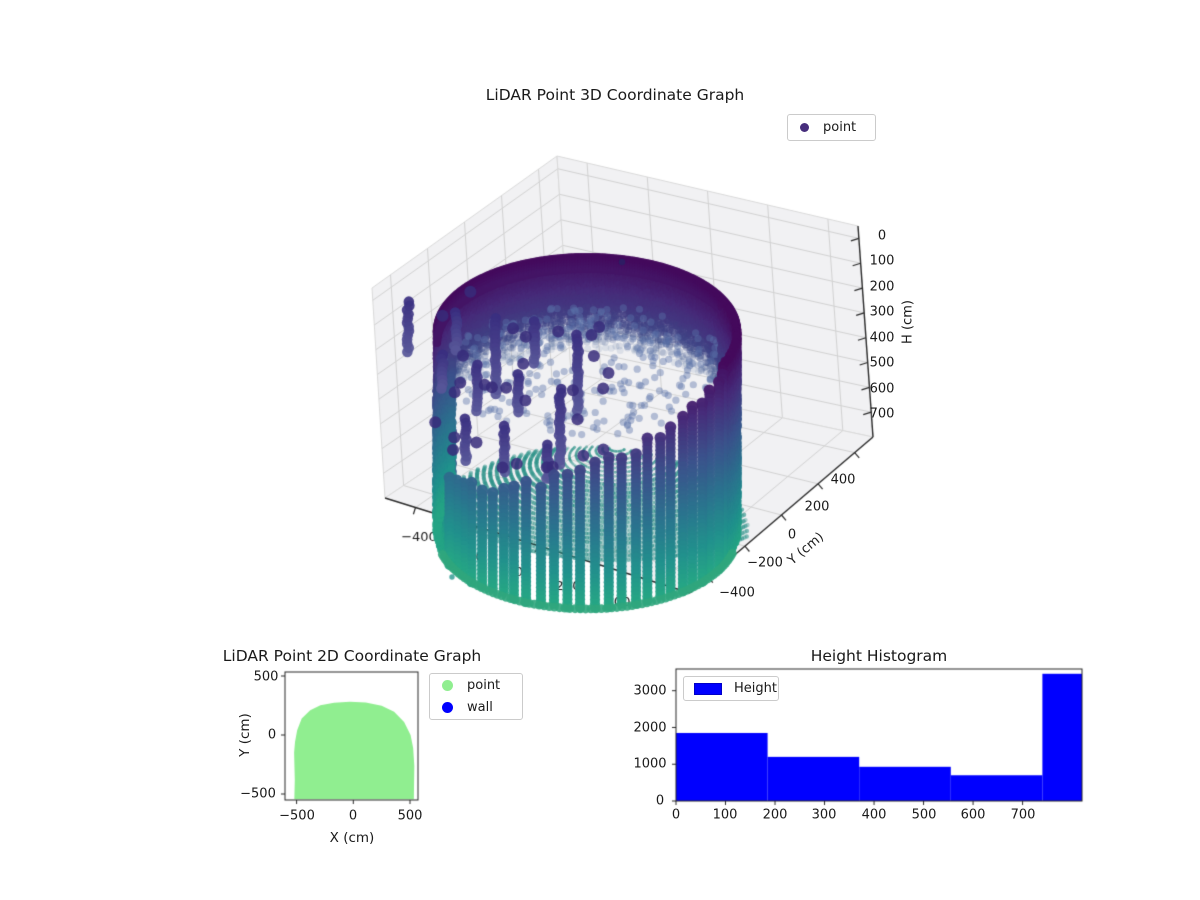 Image resolution: width=1200 pixels, height=900 pixels. I want to click on legend-item-wall: wall, so click(476, 707).